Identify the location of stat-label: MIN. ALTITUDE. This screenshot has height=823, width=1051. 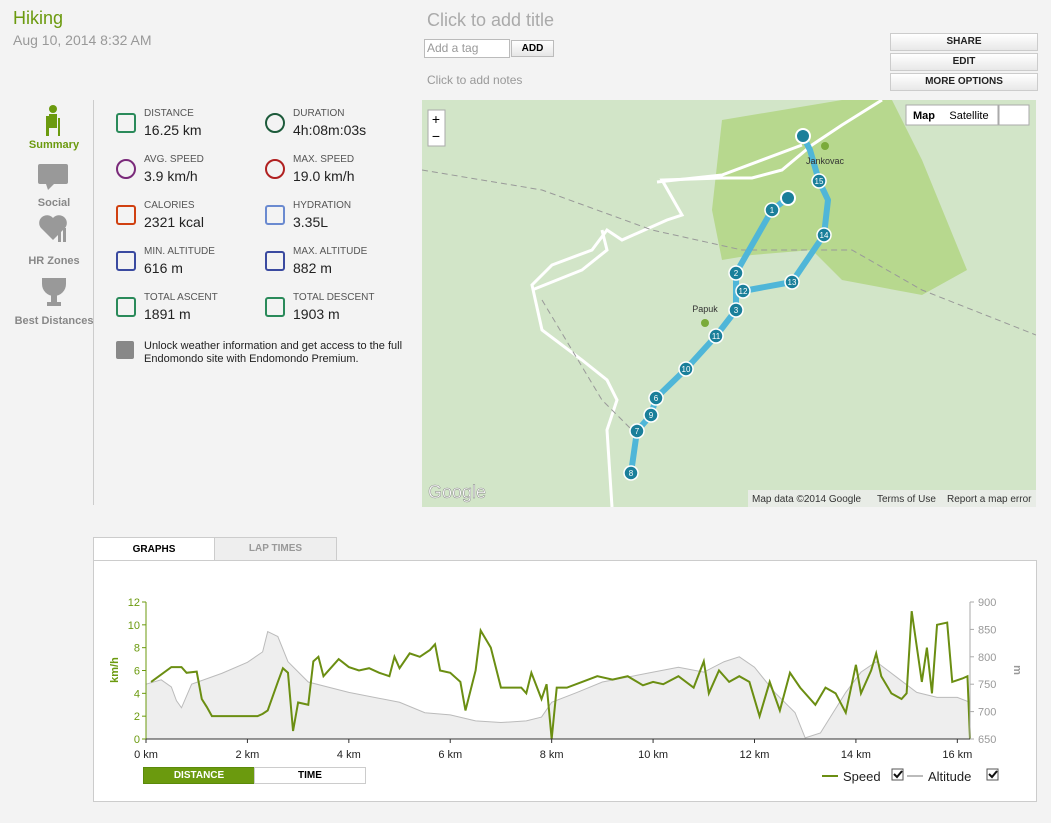
(179, 251).